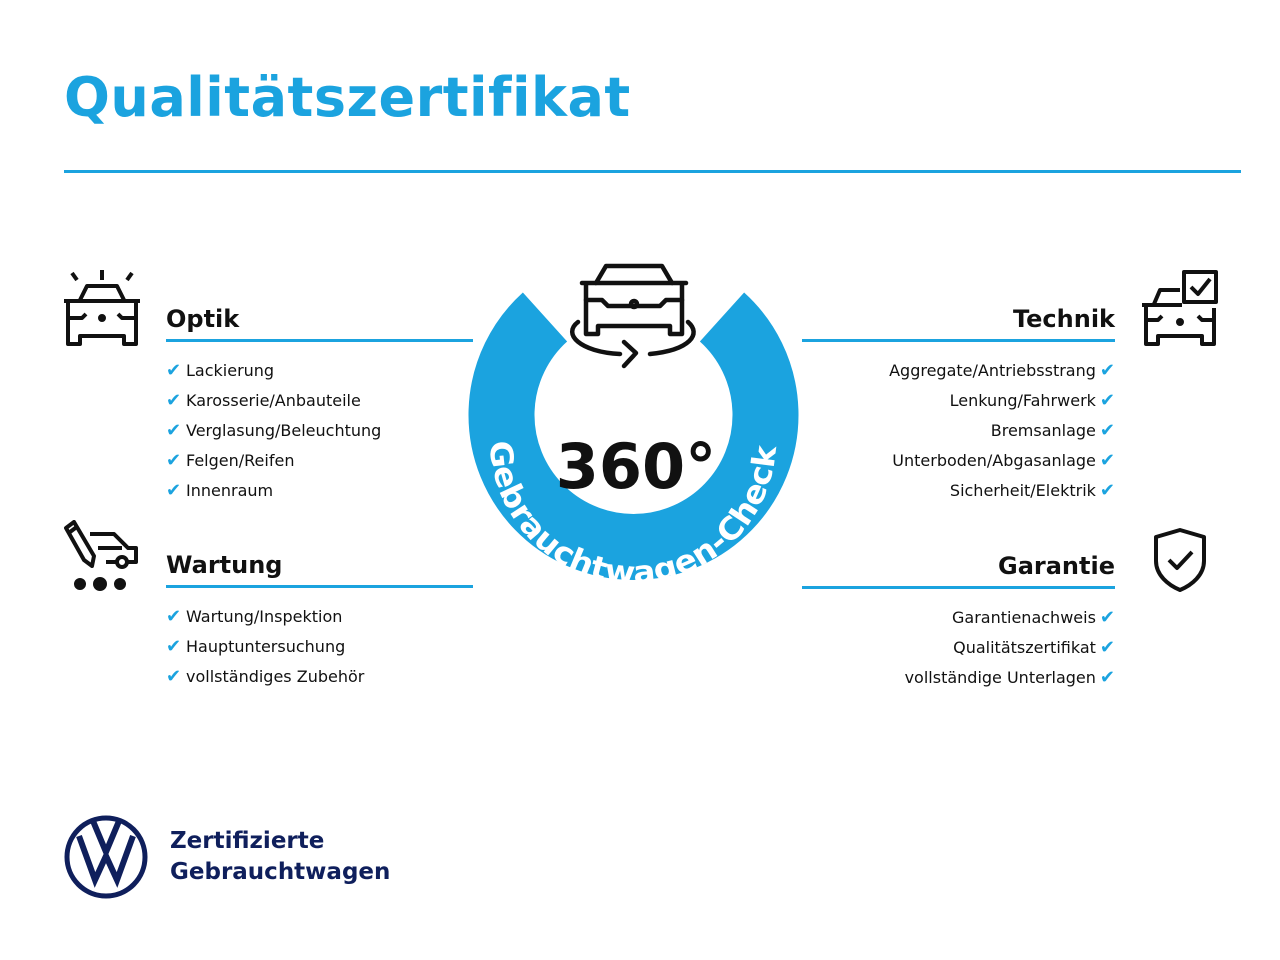 This screenshot has width=1280, height=960. Describe the element at coordinates (1180, 308) in the screenshot. I see `car-checkbox-icon` at that location.